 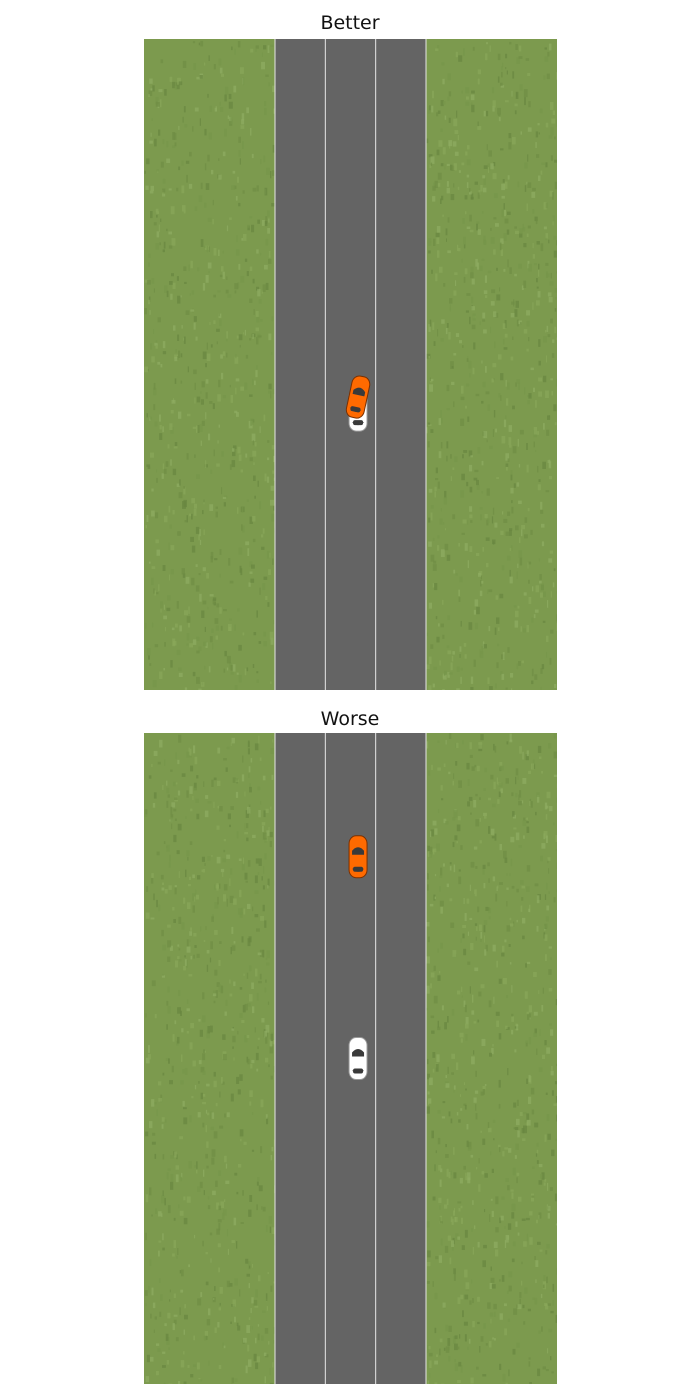 I want to click on panel-title-worse: Worse, so click(x=350, y=719).